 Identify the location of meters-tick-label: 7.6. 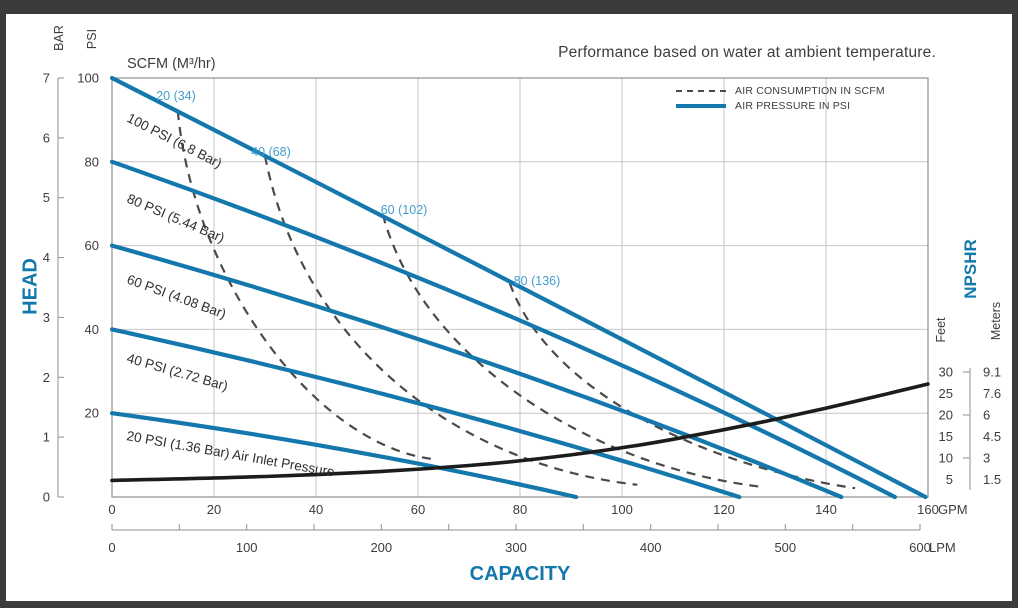
(992, 393).